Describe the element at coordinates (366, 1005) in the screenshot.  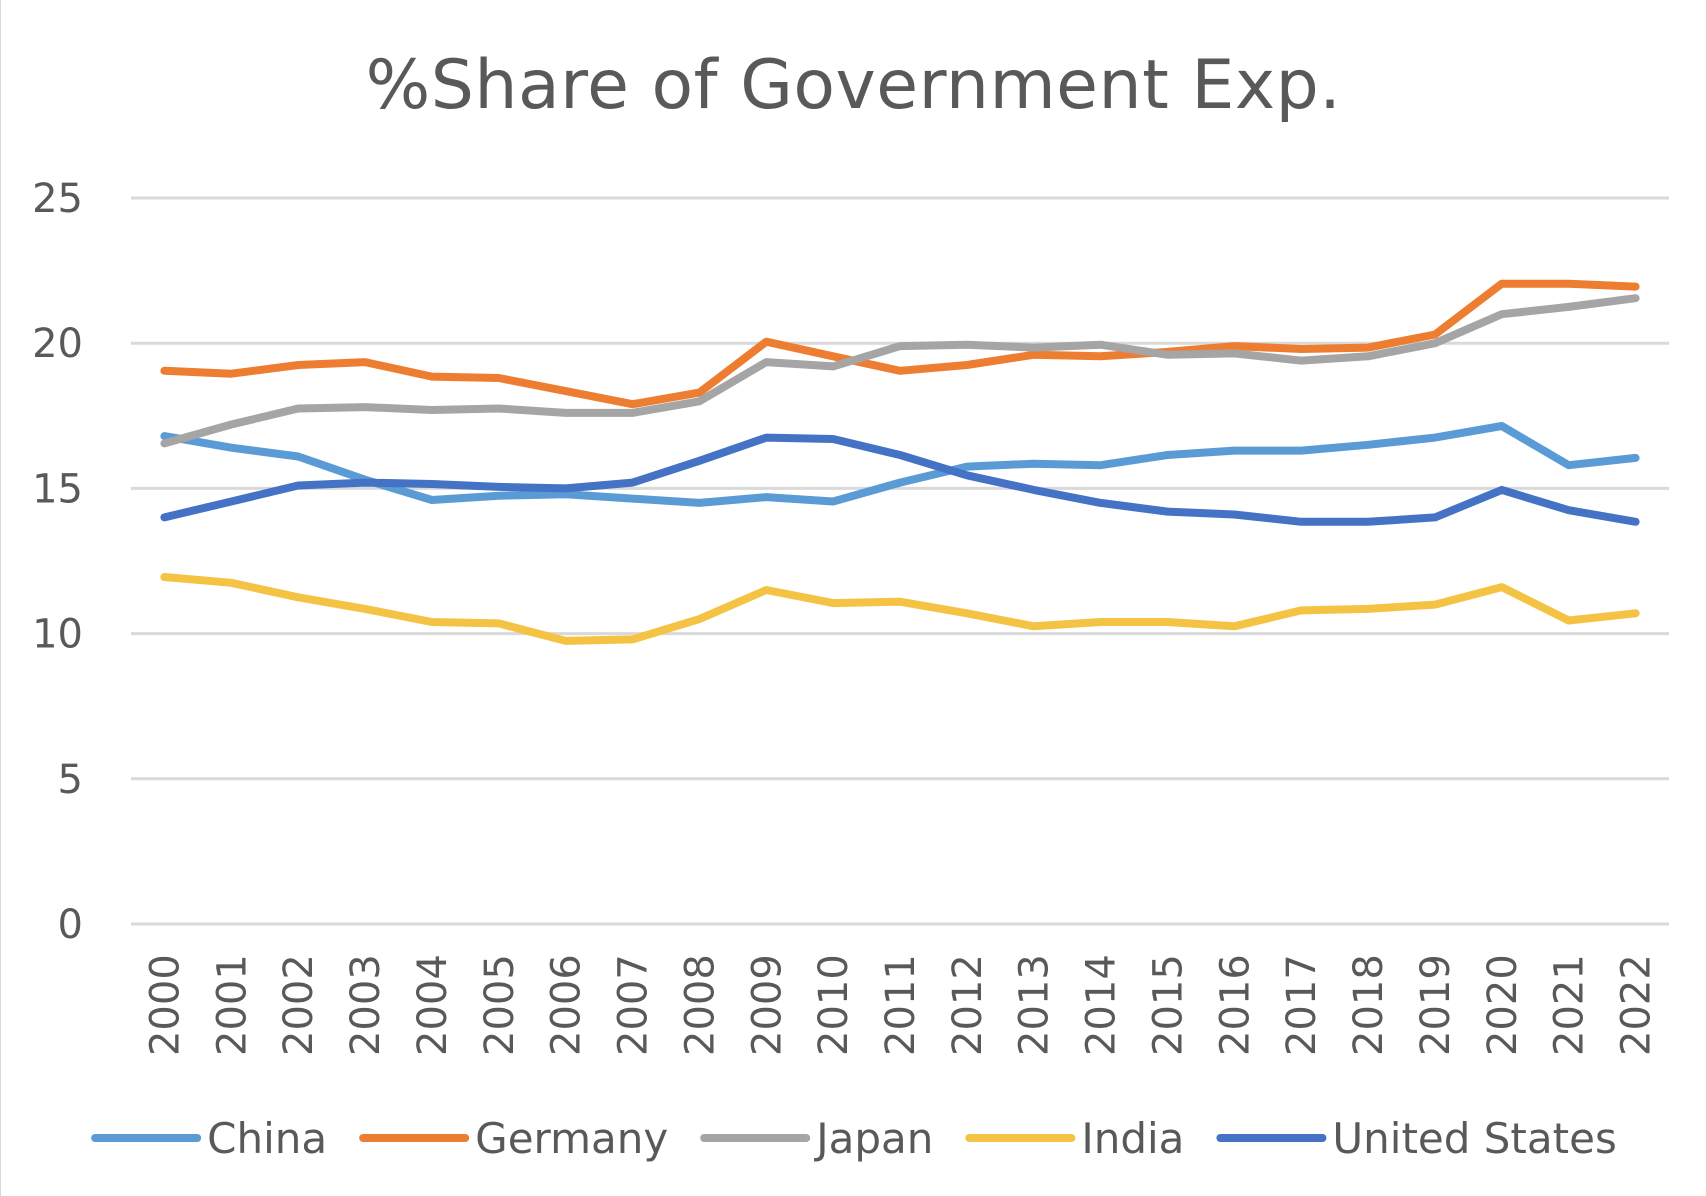
I see `x-tick-label: 2003` at that location.